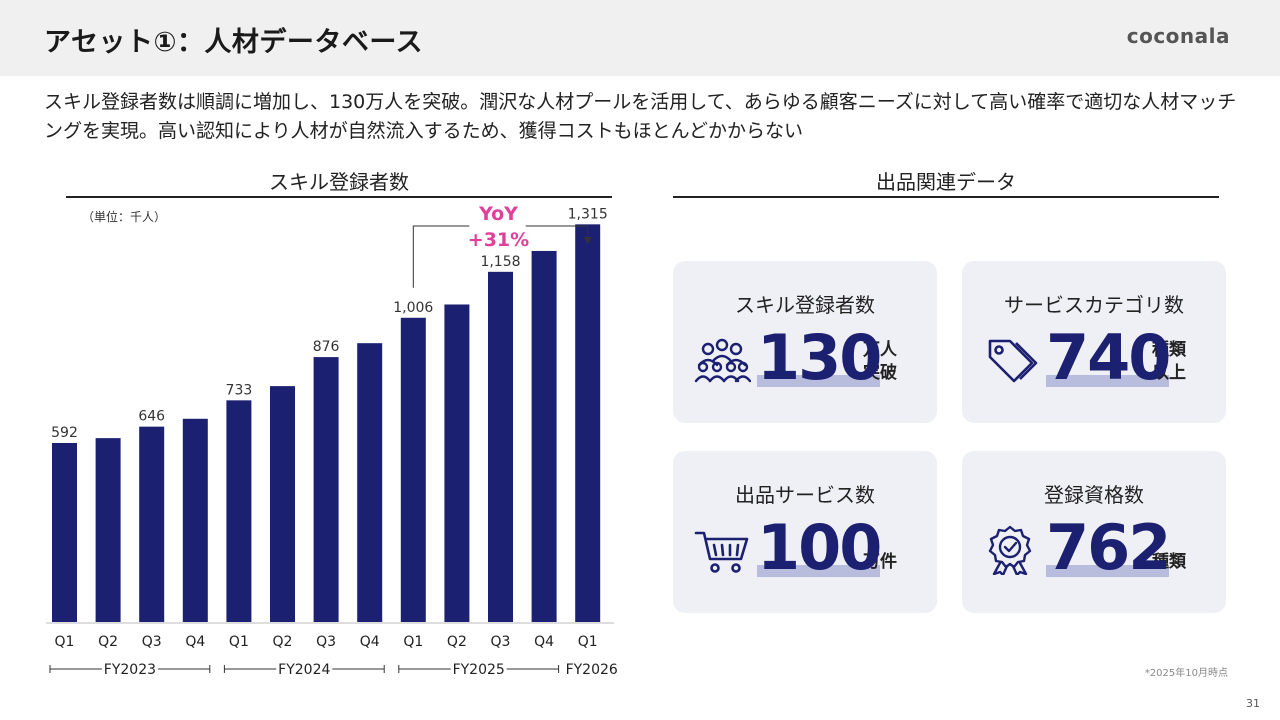 This screenshot has height=720, width=1280. I want to click on data-label-10: 1,158, so click(500, 262).